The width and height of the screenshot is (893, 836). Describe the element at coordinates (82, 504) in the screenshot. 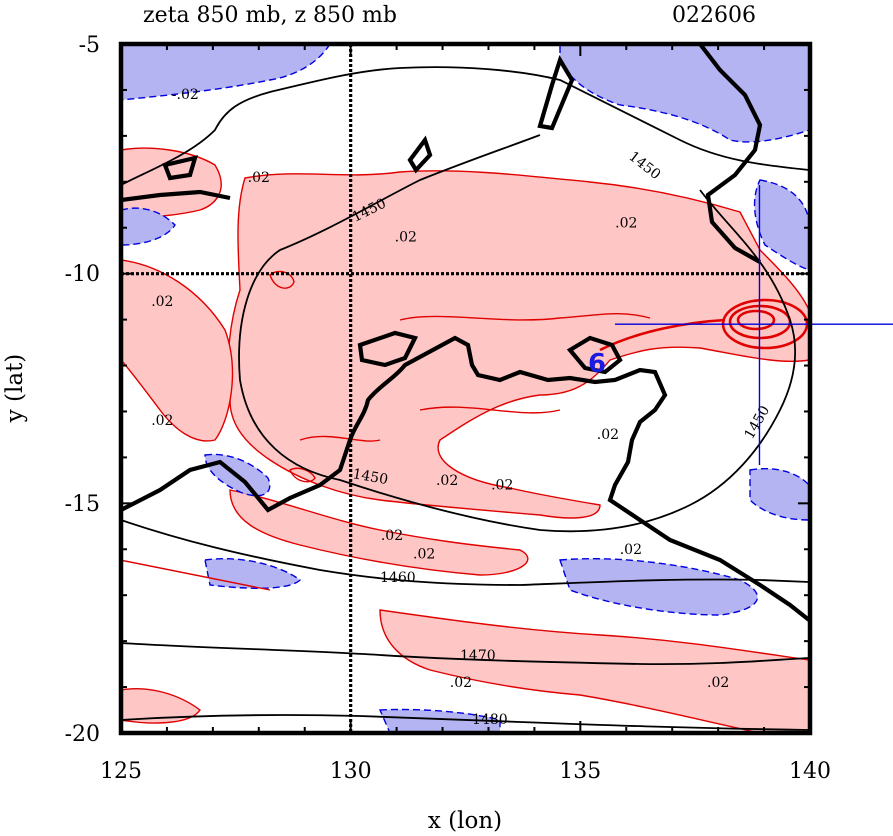

I see `y-tick-label: -15` at that location.